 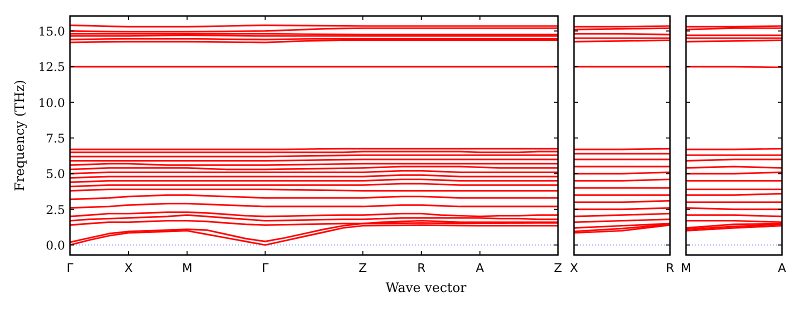 What do you see at coordinates (55, 174) in the screenshot?
I see `y-tick-label: 5.0` at bounding box center [55, 174].